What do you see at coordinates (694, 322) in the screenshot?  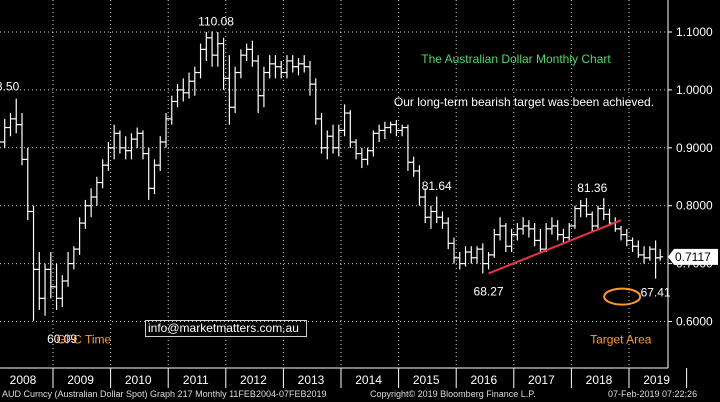 I see `y-tick-label: 0.6000` at bounding box center [694, 322].